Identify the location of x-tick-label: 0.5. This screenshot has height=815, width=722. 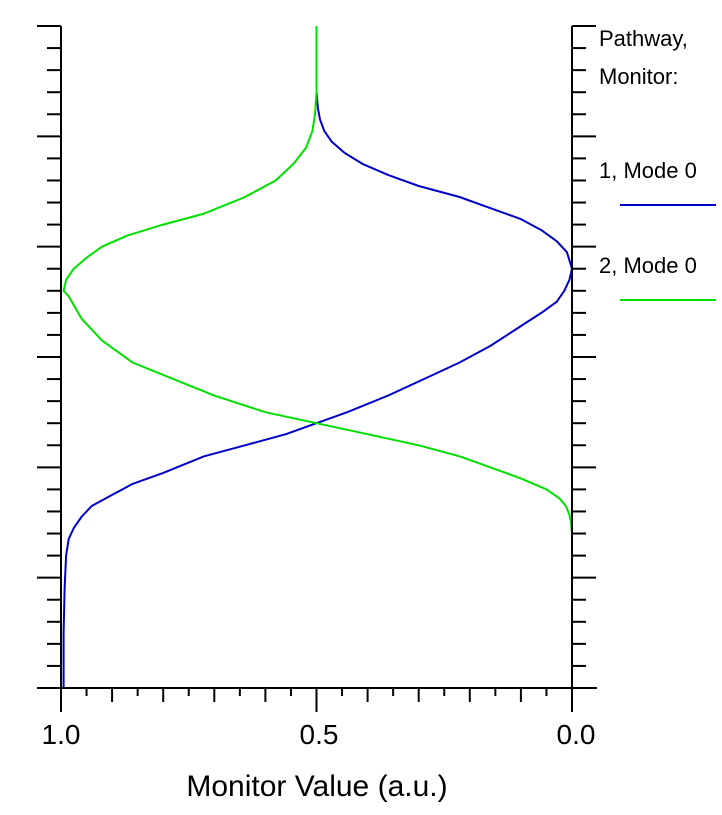
(319, 734).